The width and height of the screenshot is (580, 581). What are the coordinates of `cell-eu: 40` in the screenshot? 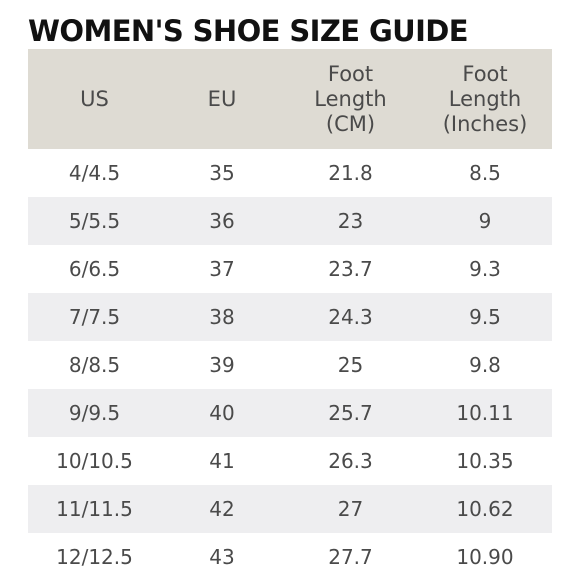 It's located at (222, 413).